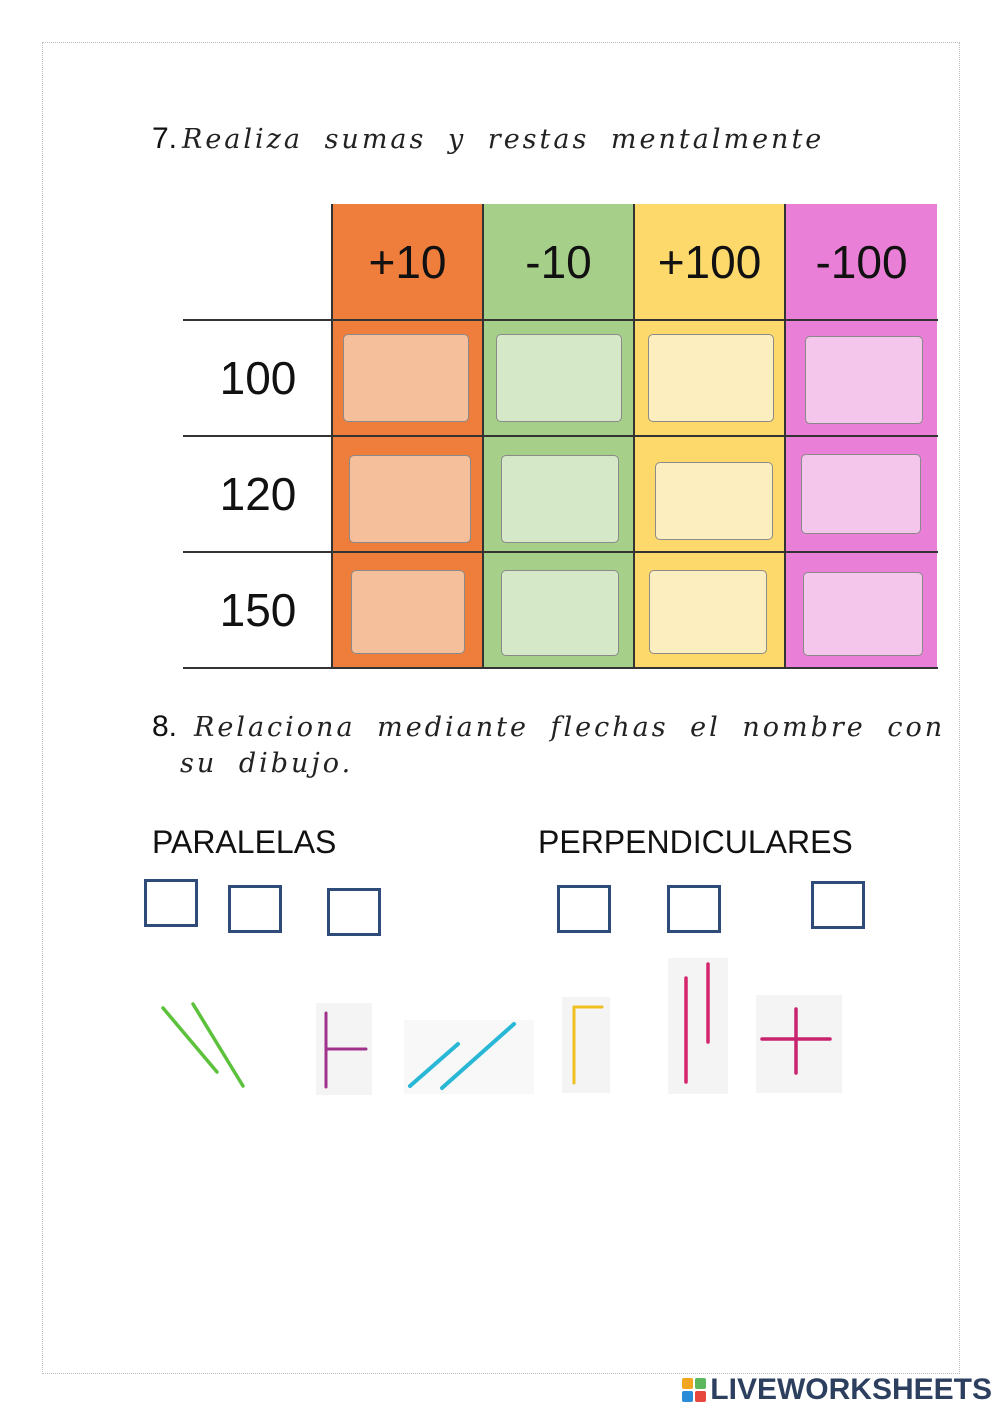 Image resolution: width=1000 pixels, height=1413 pixels. Describe the element at coordinates (344, 1049) in the screenshot. I see `purple-perpendicular-t-icon` at that location.